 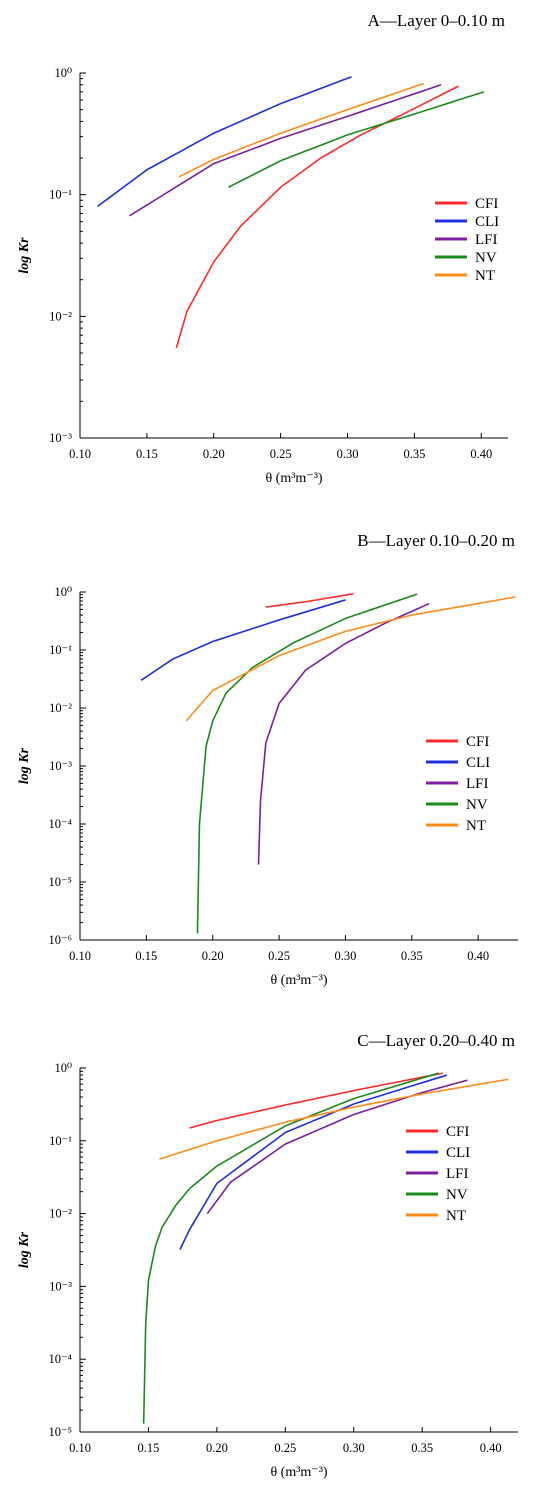 What do you see at coordinates (436, 20) in the screenshot?
I see `chart-title: A—Layer 0–0.10 m` at bounding box center [436, 20].